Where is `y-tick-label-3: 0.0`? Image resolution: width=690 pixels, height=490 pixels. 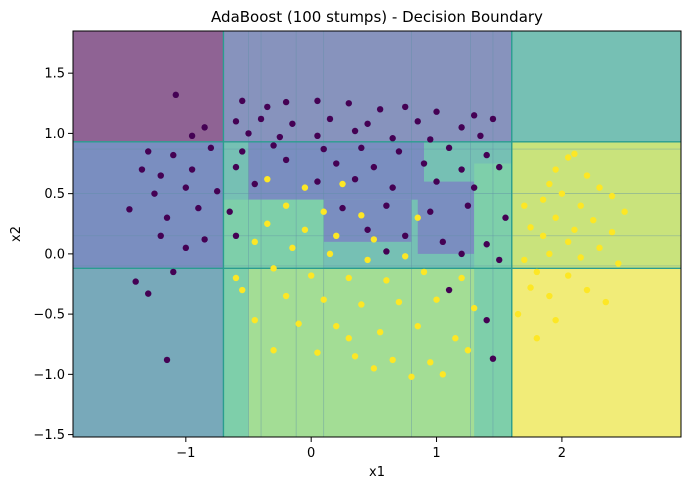
y-tick-label-3: 0.0 is located at coordinates (54, 254).